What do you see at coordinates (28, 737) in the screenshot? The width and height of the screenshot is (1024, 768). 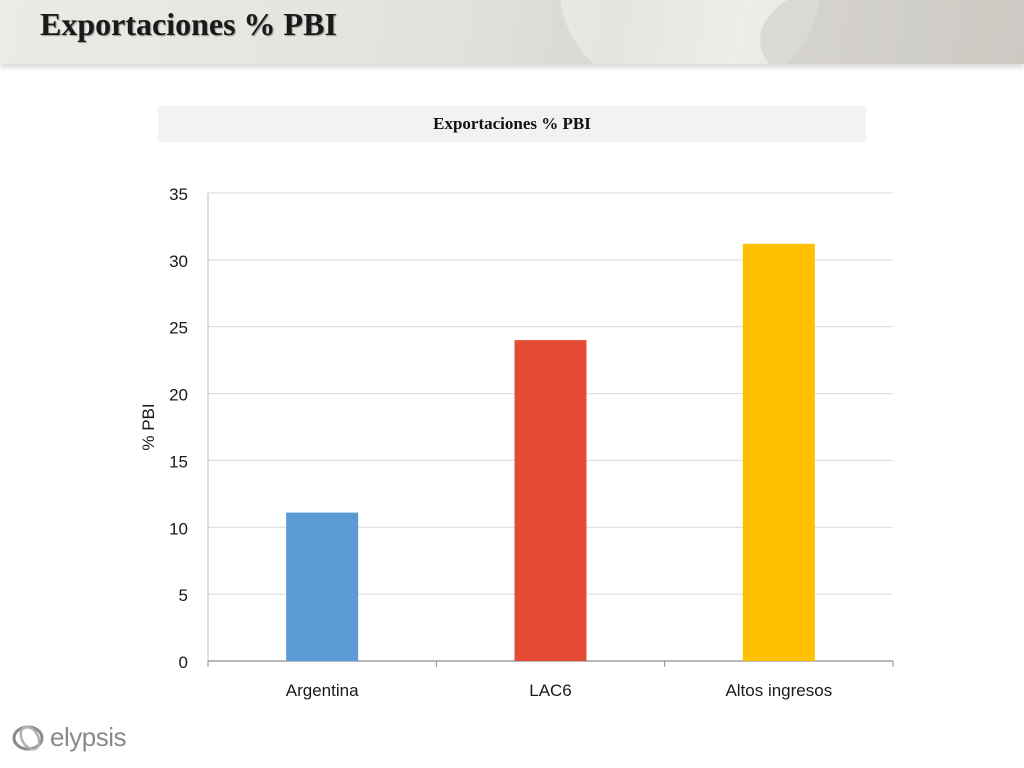 I see `elypsis-logo-icon` at bounding box center [28, 737].